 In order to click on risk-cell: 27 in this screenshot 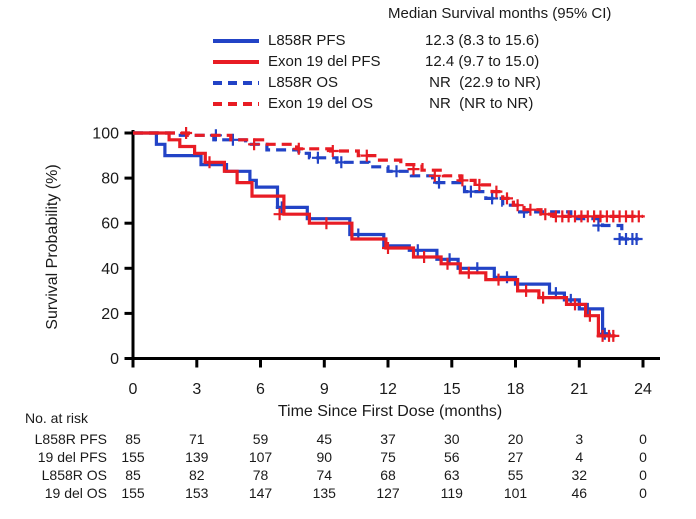, I will do `click(515, 457)`.